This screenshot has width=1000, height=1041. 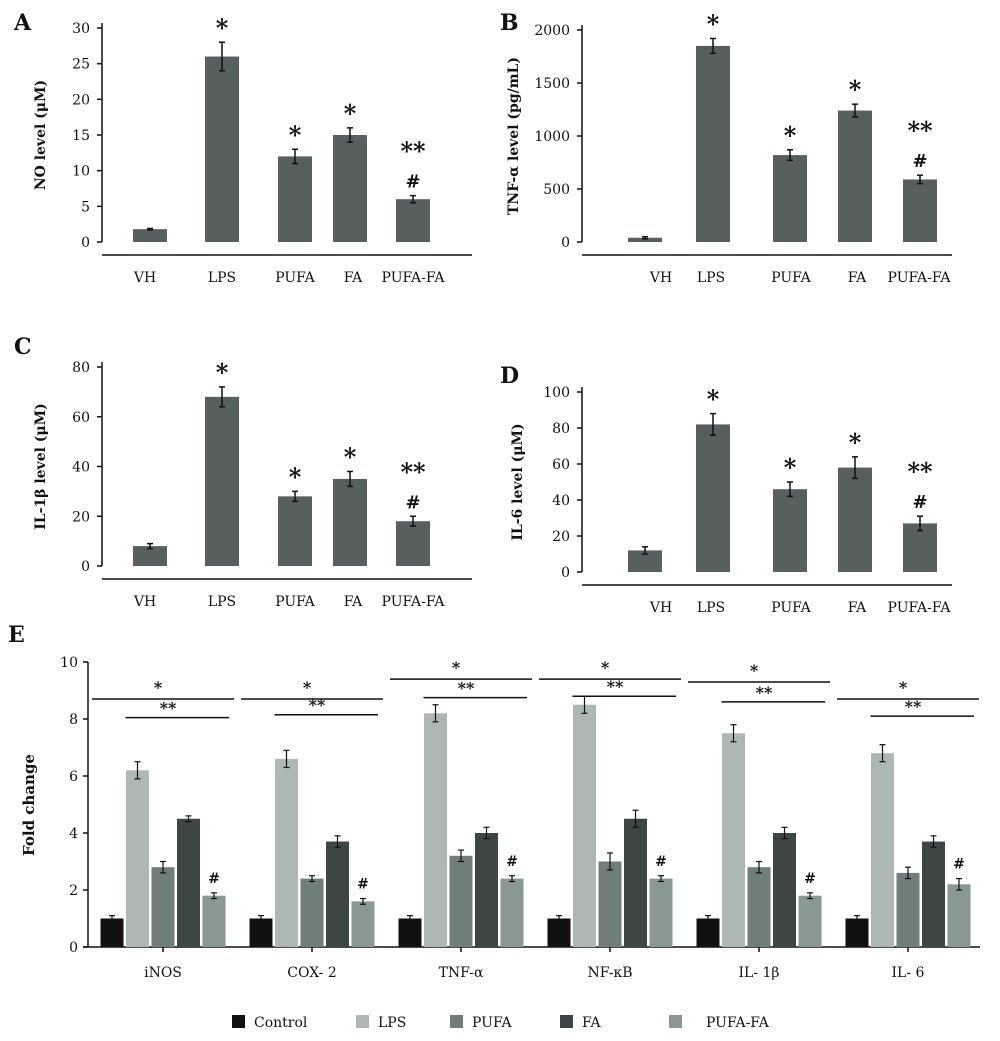 What do you see at coordinates (759, 907) in the screenshot?
I see `bar-PUFA-IL- 1β` at bounding box center [759, 907].